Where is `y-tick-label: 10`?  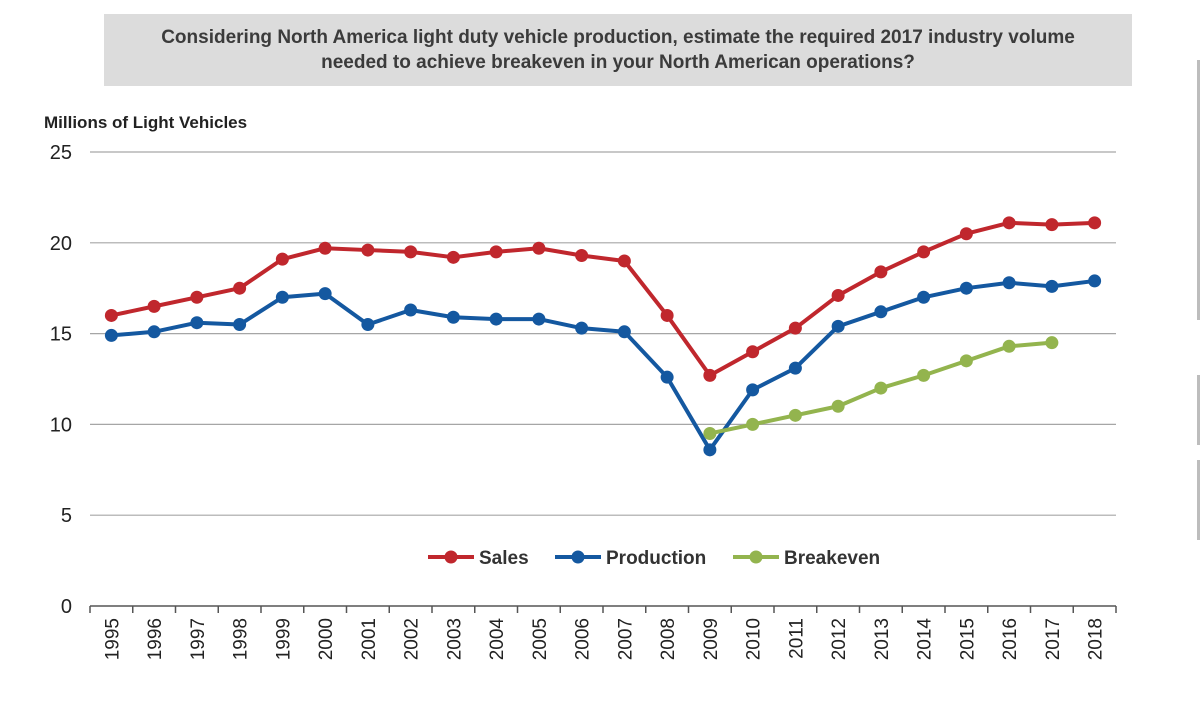
y-tick-label: 10 is located at coordinates (61, 425).